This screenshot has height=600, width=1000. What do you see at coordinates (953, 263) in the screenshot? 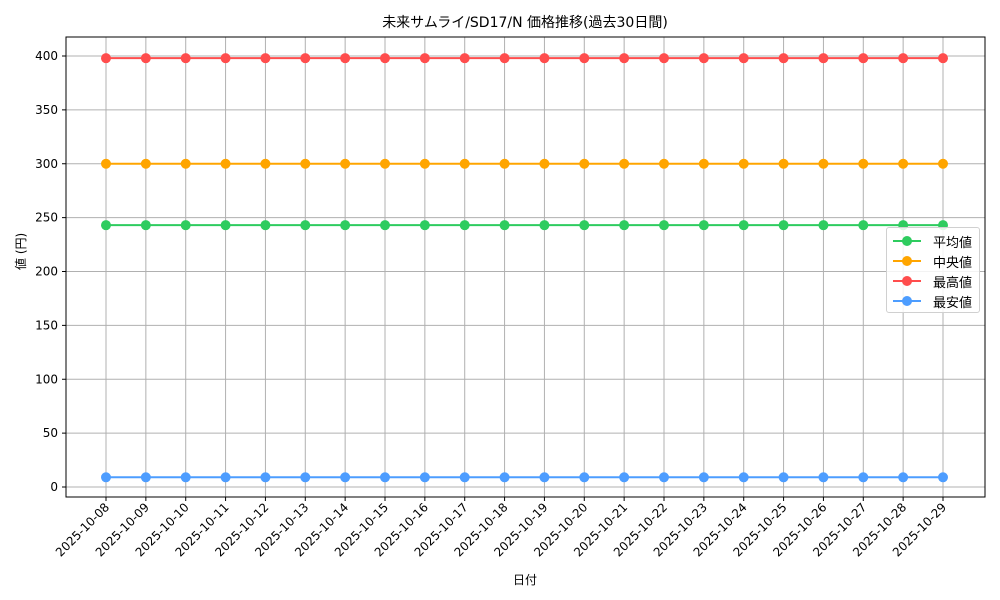
I see `legend-label: 中央値` at bounding box center [953, 263].